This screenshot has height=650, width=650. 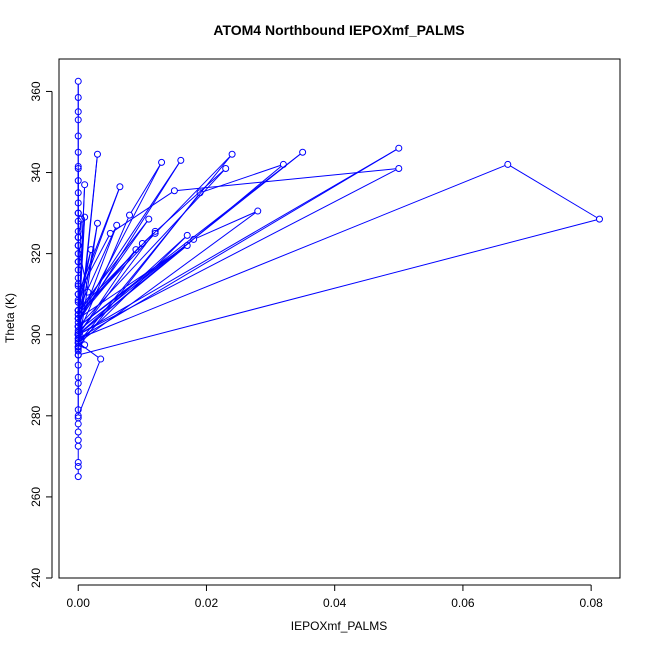 What do you see at coordinates (36, 497) in the screenshot?
I see `y-tick-label: 260` at bounding box center [36, 497].